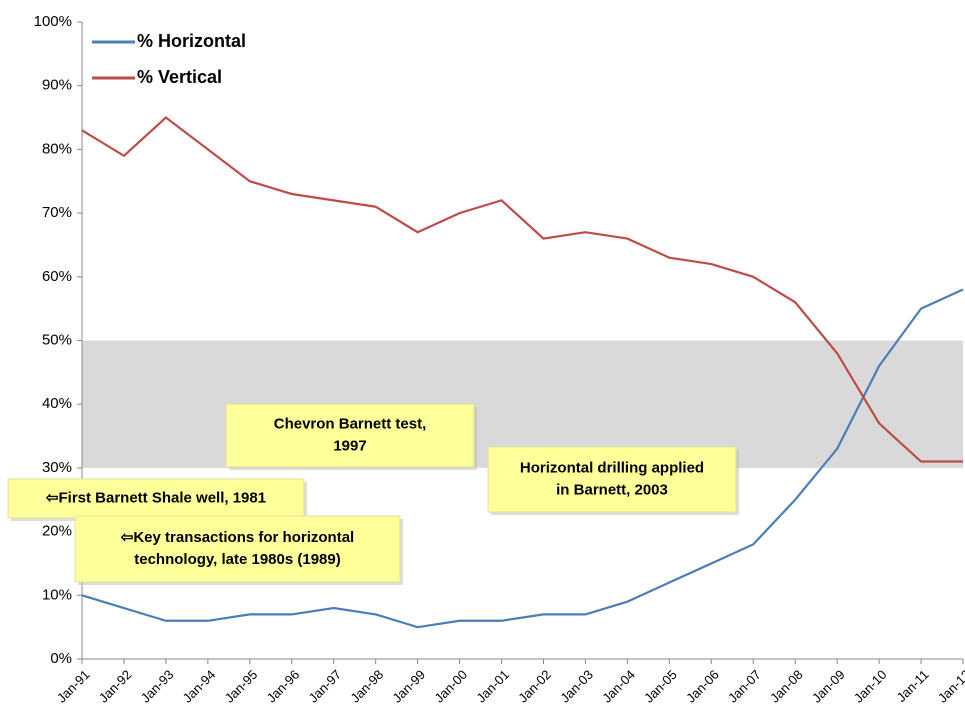 The height and width of the screenshot is (715, 965). Describe the element at coordinates (57, 148) in the screenshot. I see `y-tick-label: 80%` at that location.